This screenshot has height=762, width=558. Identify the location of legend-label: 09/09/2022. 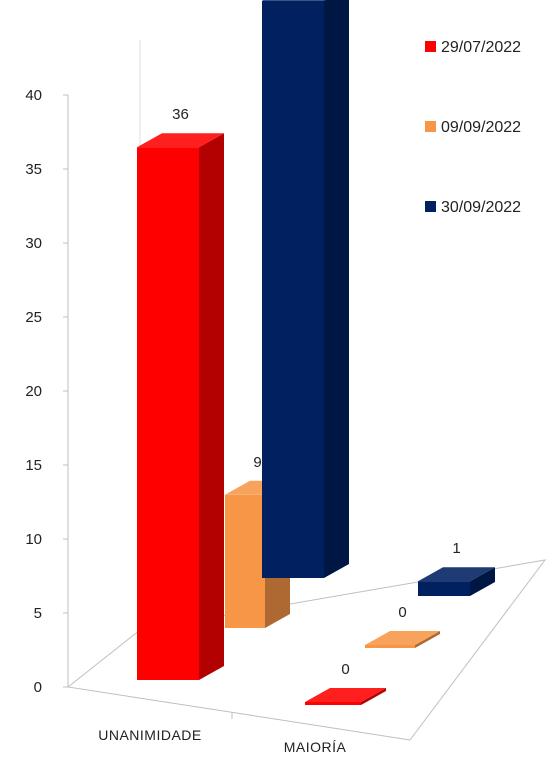
(481, 127).